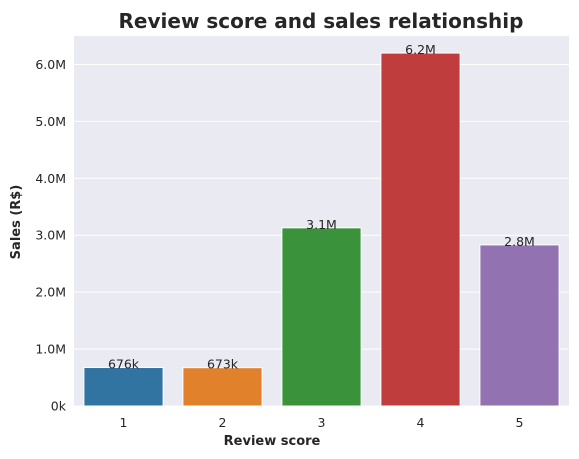 The width and height of the screenshot is (579, 459). Describe the element at coordinates (50, 121) in the screenshot. I see `y-tick-label: 5.0M` at that location.